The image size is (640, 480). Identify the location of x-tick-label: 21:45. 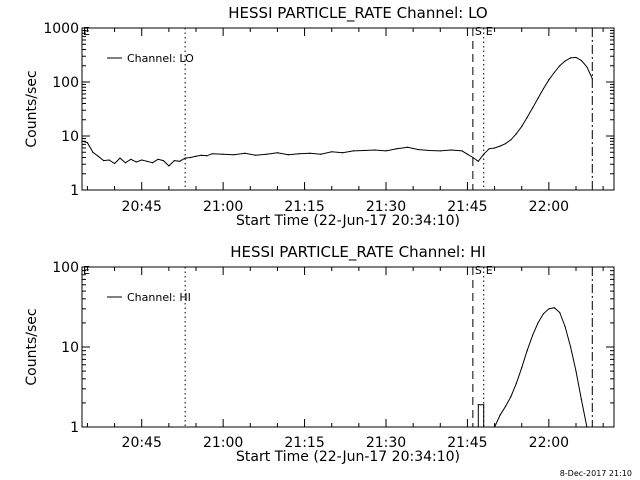
(467, 443).